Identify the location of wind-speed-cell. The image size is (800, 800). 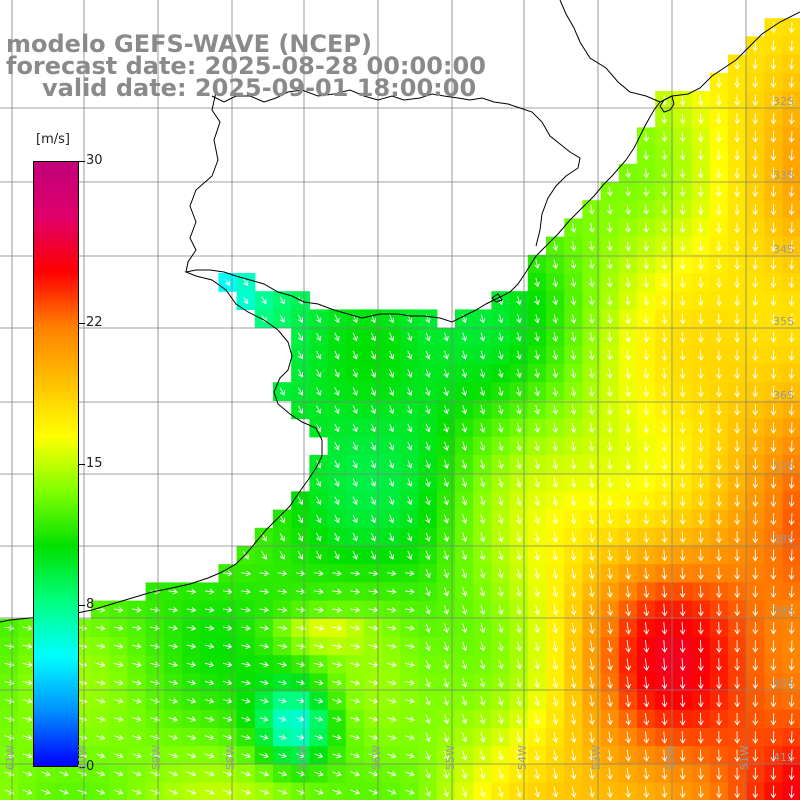
(118, 791).